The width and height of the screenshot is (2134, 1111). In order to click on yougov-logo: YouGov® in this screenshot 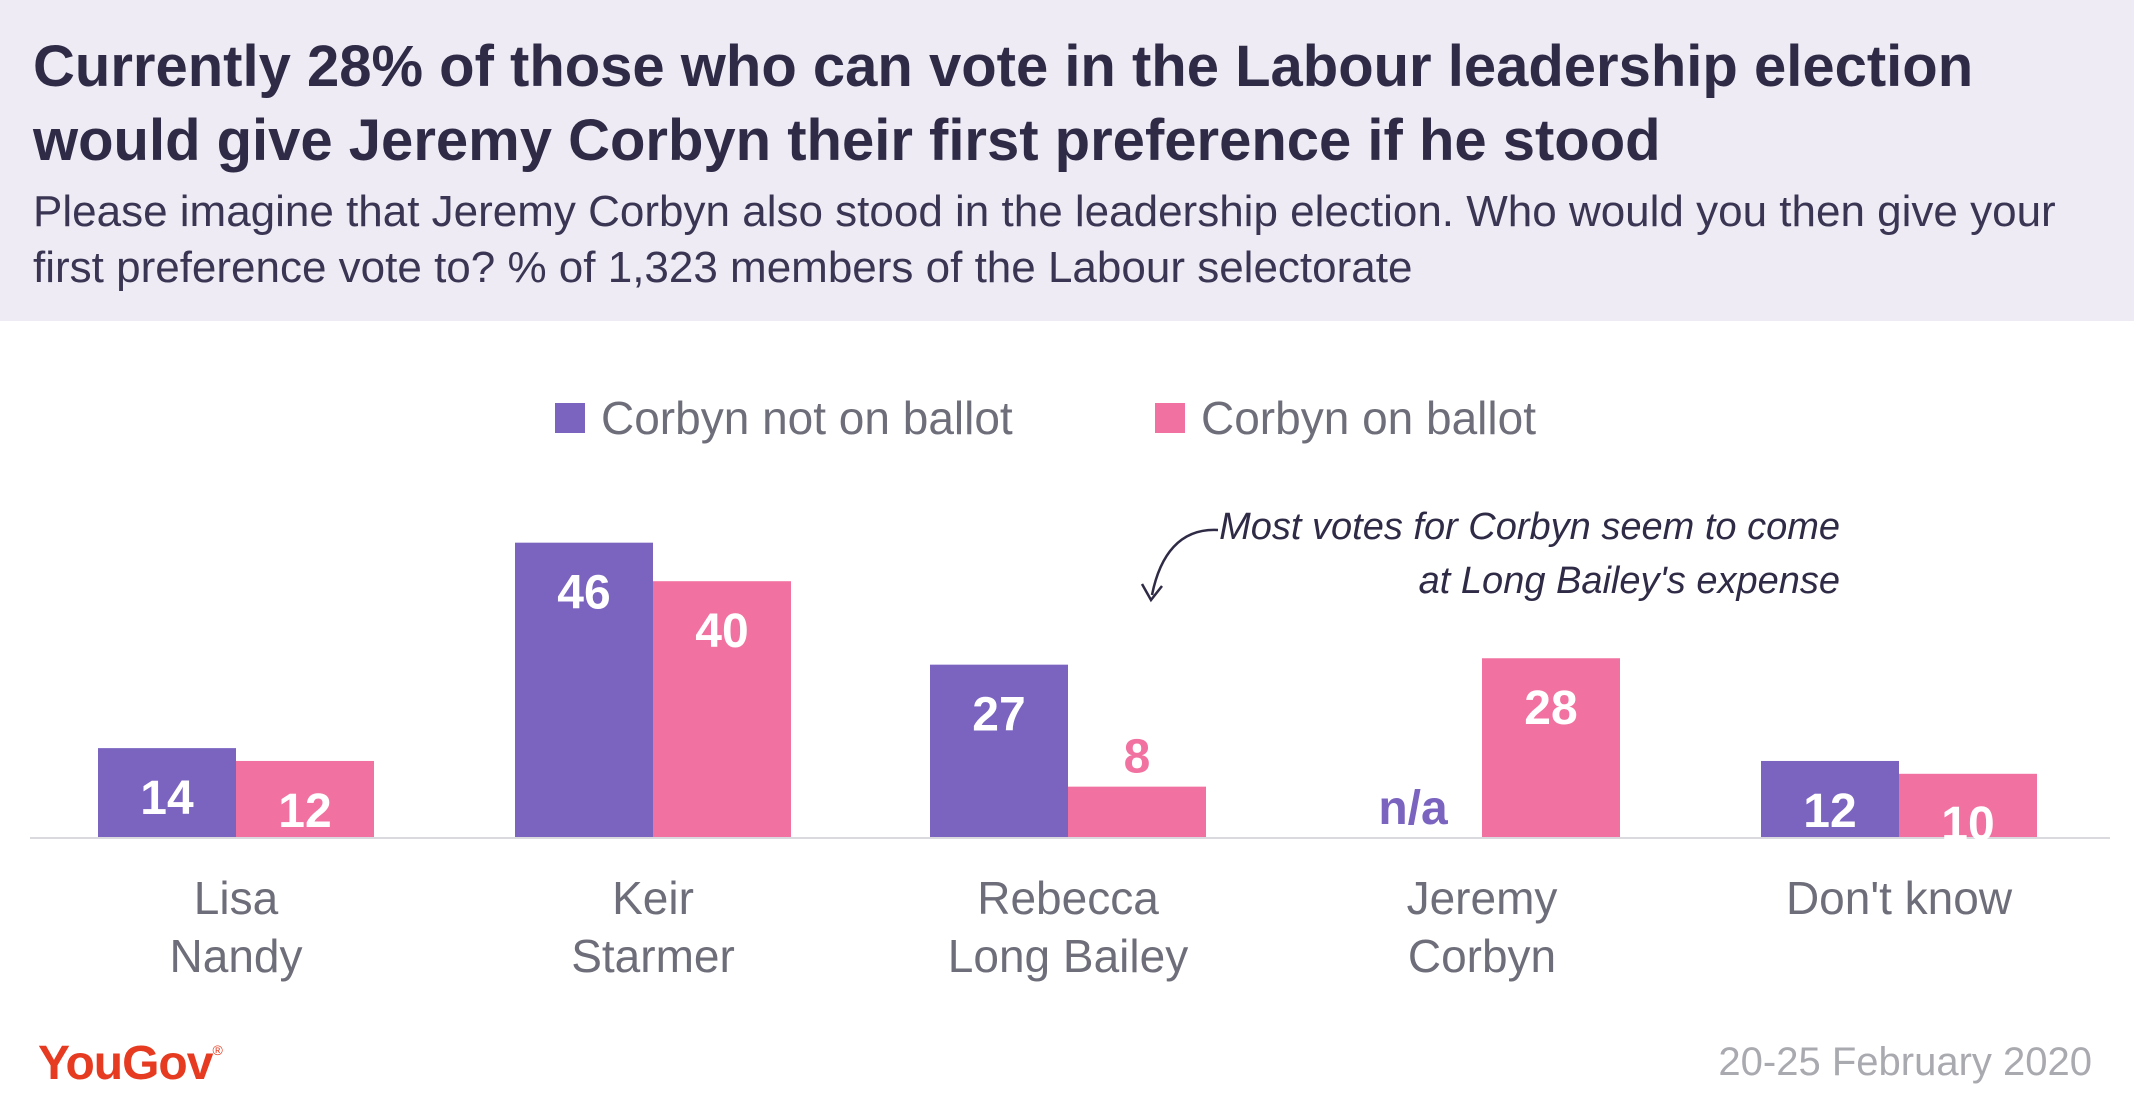, I will do `click(130, 1063)`.